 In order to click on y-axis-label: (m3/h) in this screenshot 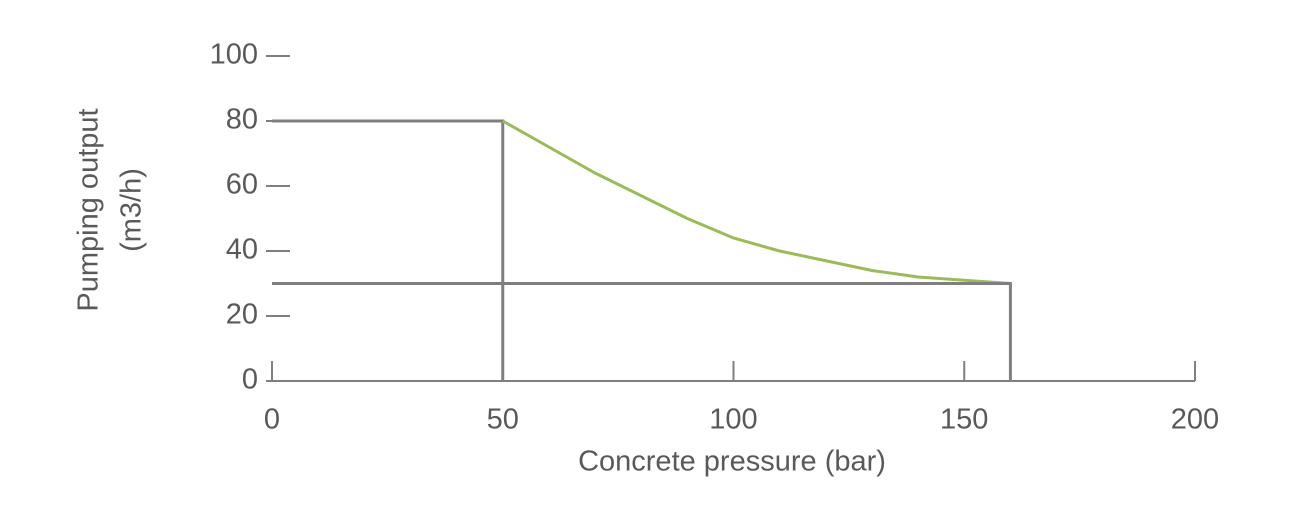, I will do `click(132, 210)`.